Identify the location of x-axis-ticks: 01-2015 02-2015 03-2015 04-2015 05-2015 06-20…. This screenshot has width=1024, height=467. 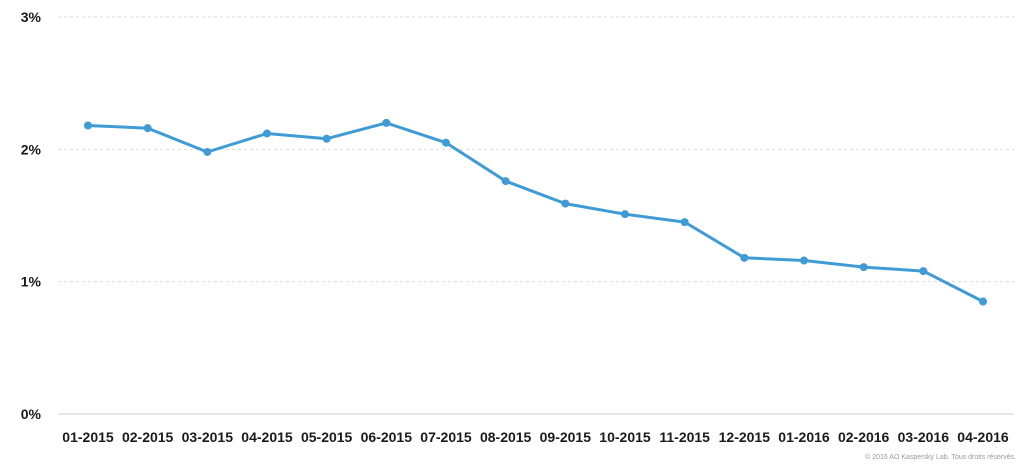
(535, 437).